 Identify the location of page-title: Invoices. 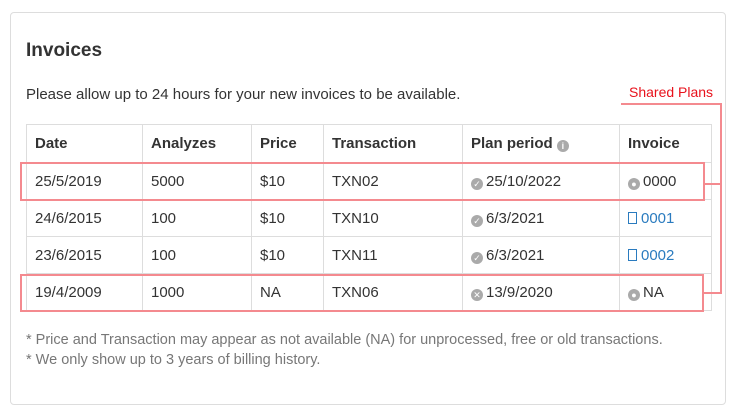
(64, 50).